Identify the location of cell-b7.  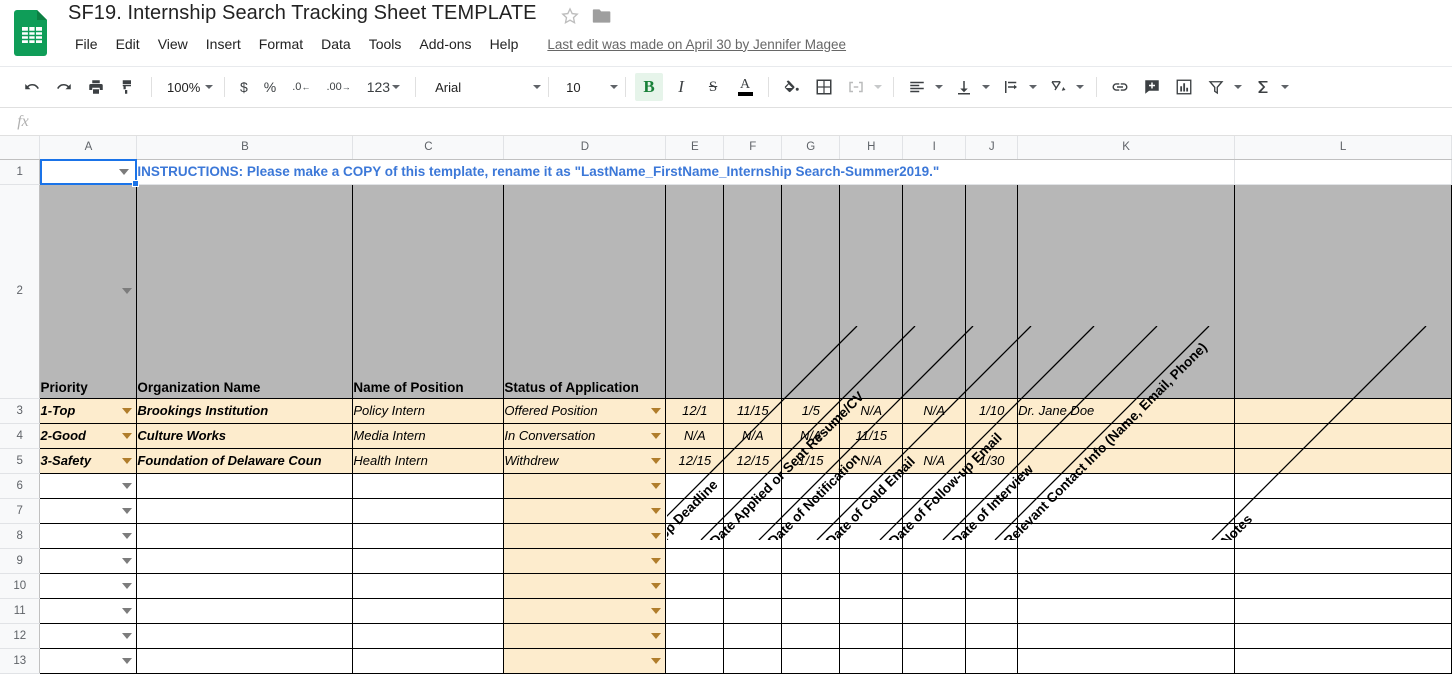
(245, 511).